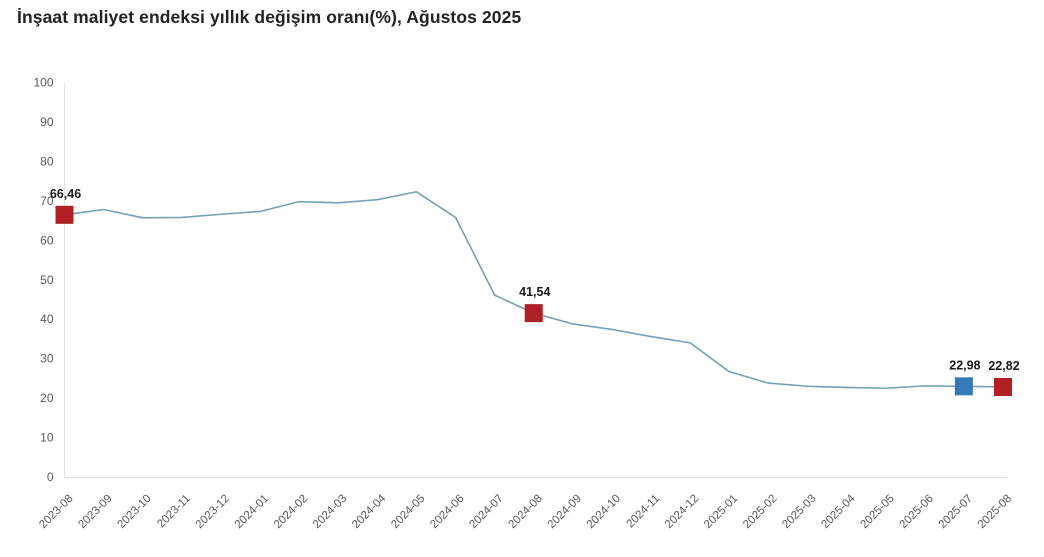 The height and width of the screenshot is (557, 1044). Describe the element at coordinates (134, 512) in the screenshot. I see `x-axis-tick-label: 2023-10` at that location.